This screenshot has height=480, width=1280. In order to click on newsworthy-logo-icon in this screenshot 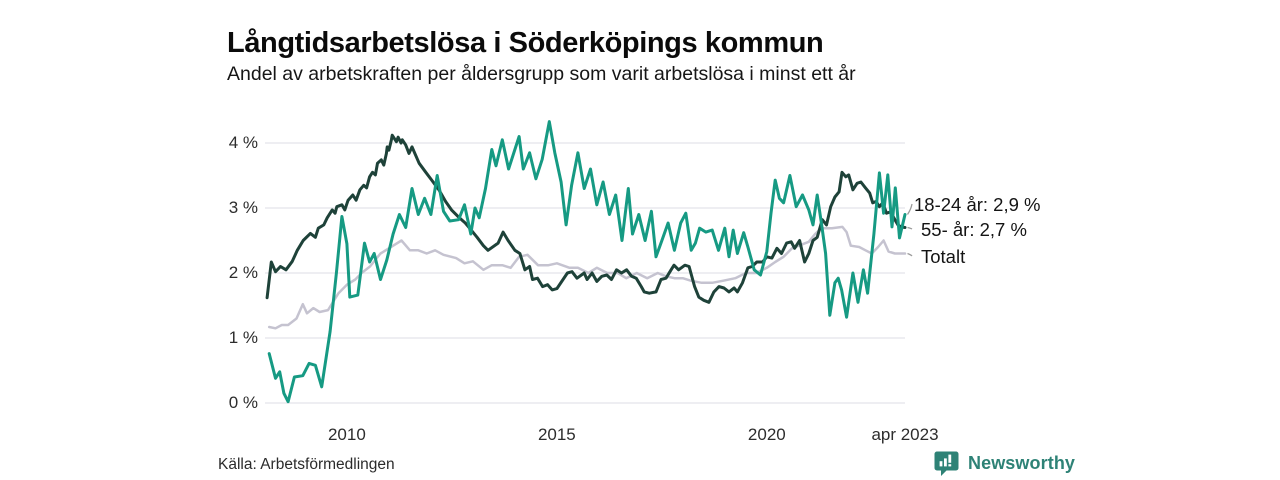, I will do `click(946, 463)`.